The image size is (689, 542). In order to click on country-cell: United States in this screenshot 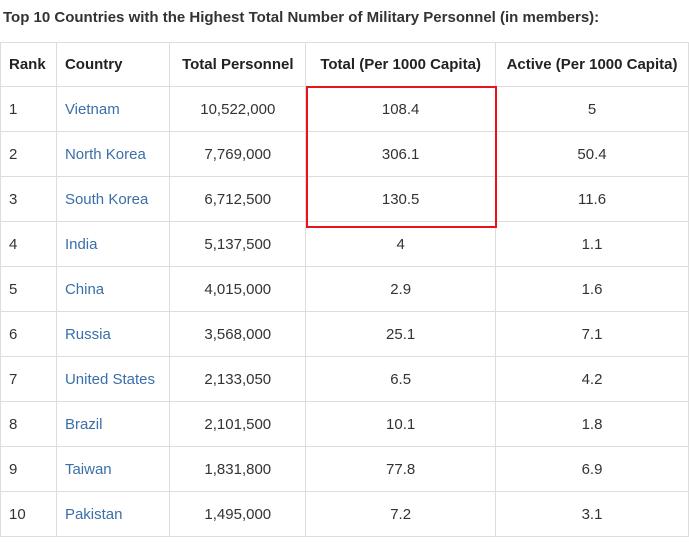, I will do `click(113, 379)`.